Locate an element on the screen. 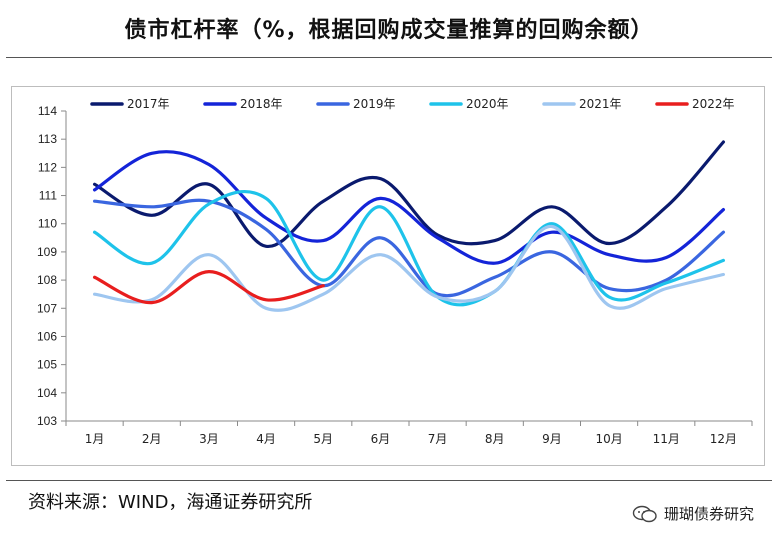  legend-label: 2017年 is located at coordinates (148, 104).